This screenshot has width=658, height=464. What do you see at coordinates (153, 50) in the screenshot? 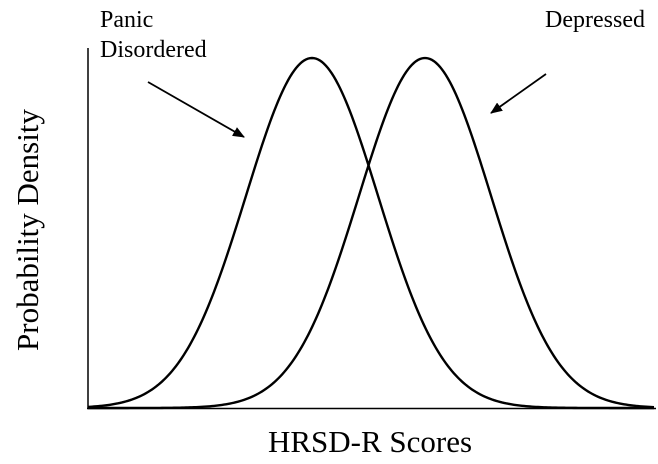
I see `annotation: Disordered` at bounding box center [153, 50].